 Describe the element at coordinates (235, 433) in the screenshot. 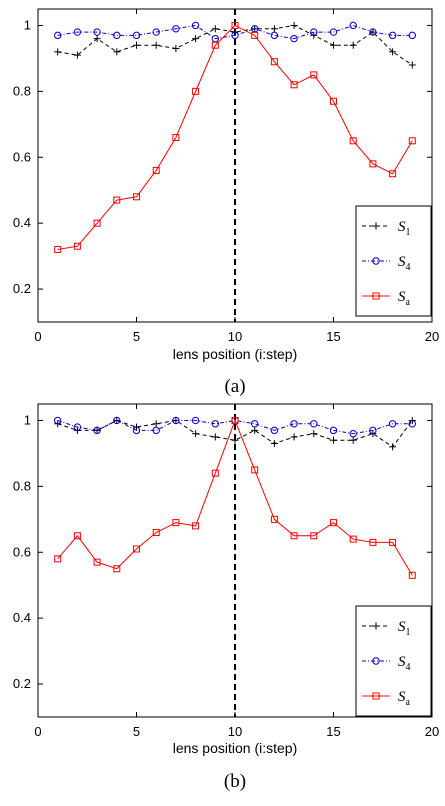

I see `series-S1` at that location.